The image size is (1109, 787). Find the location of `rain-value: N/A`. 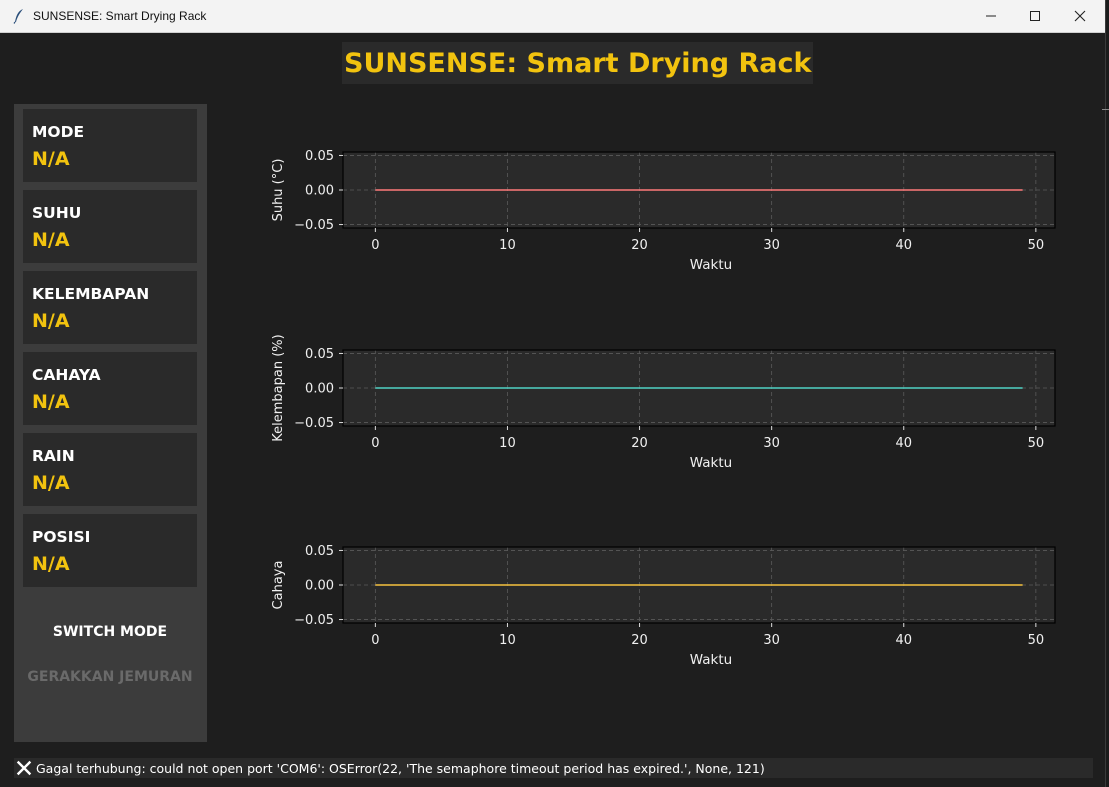

rain-value: N/A is located at coordinates (51, 483).